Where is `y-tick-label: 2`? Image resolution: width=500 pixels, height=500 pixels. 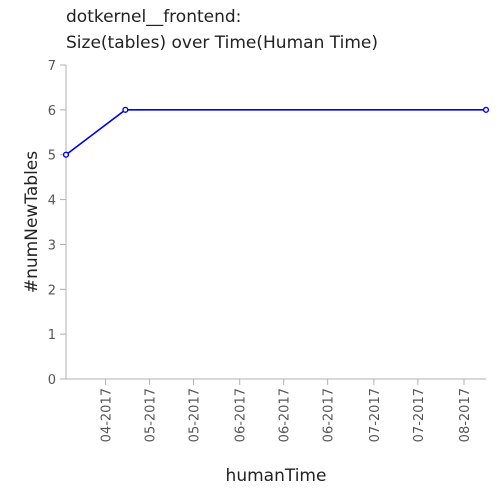
y-tick-label: 2 is located at coordinates (52, 290).